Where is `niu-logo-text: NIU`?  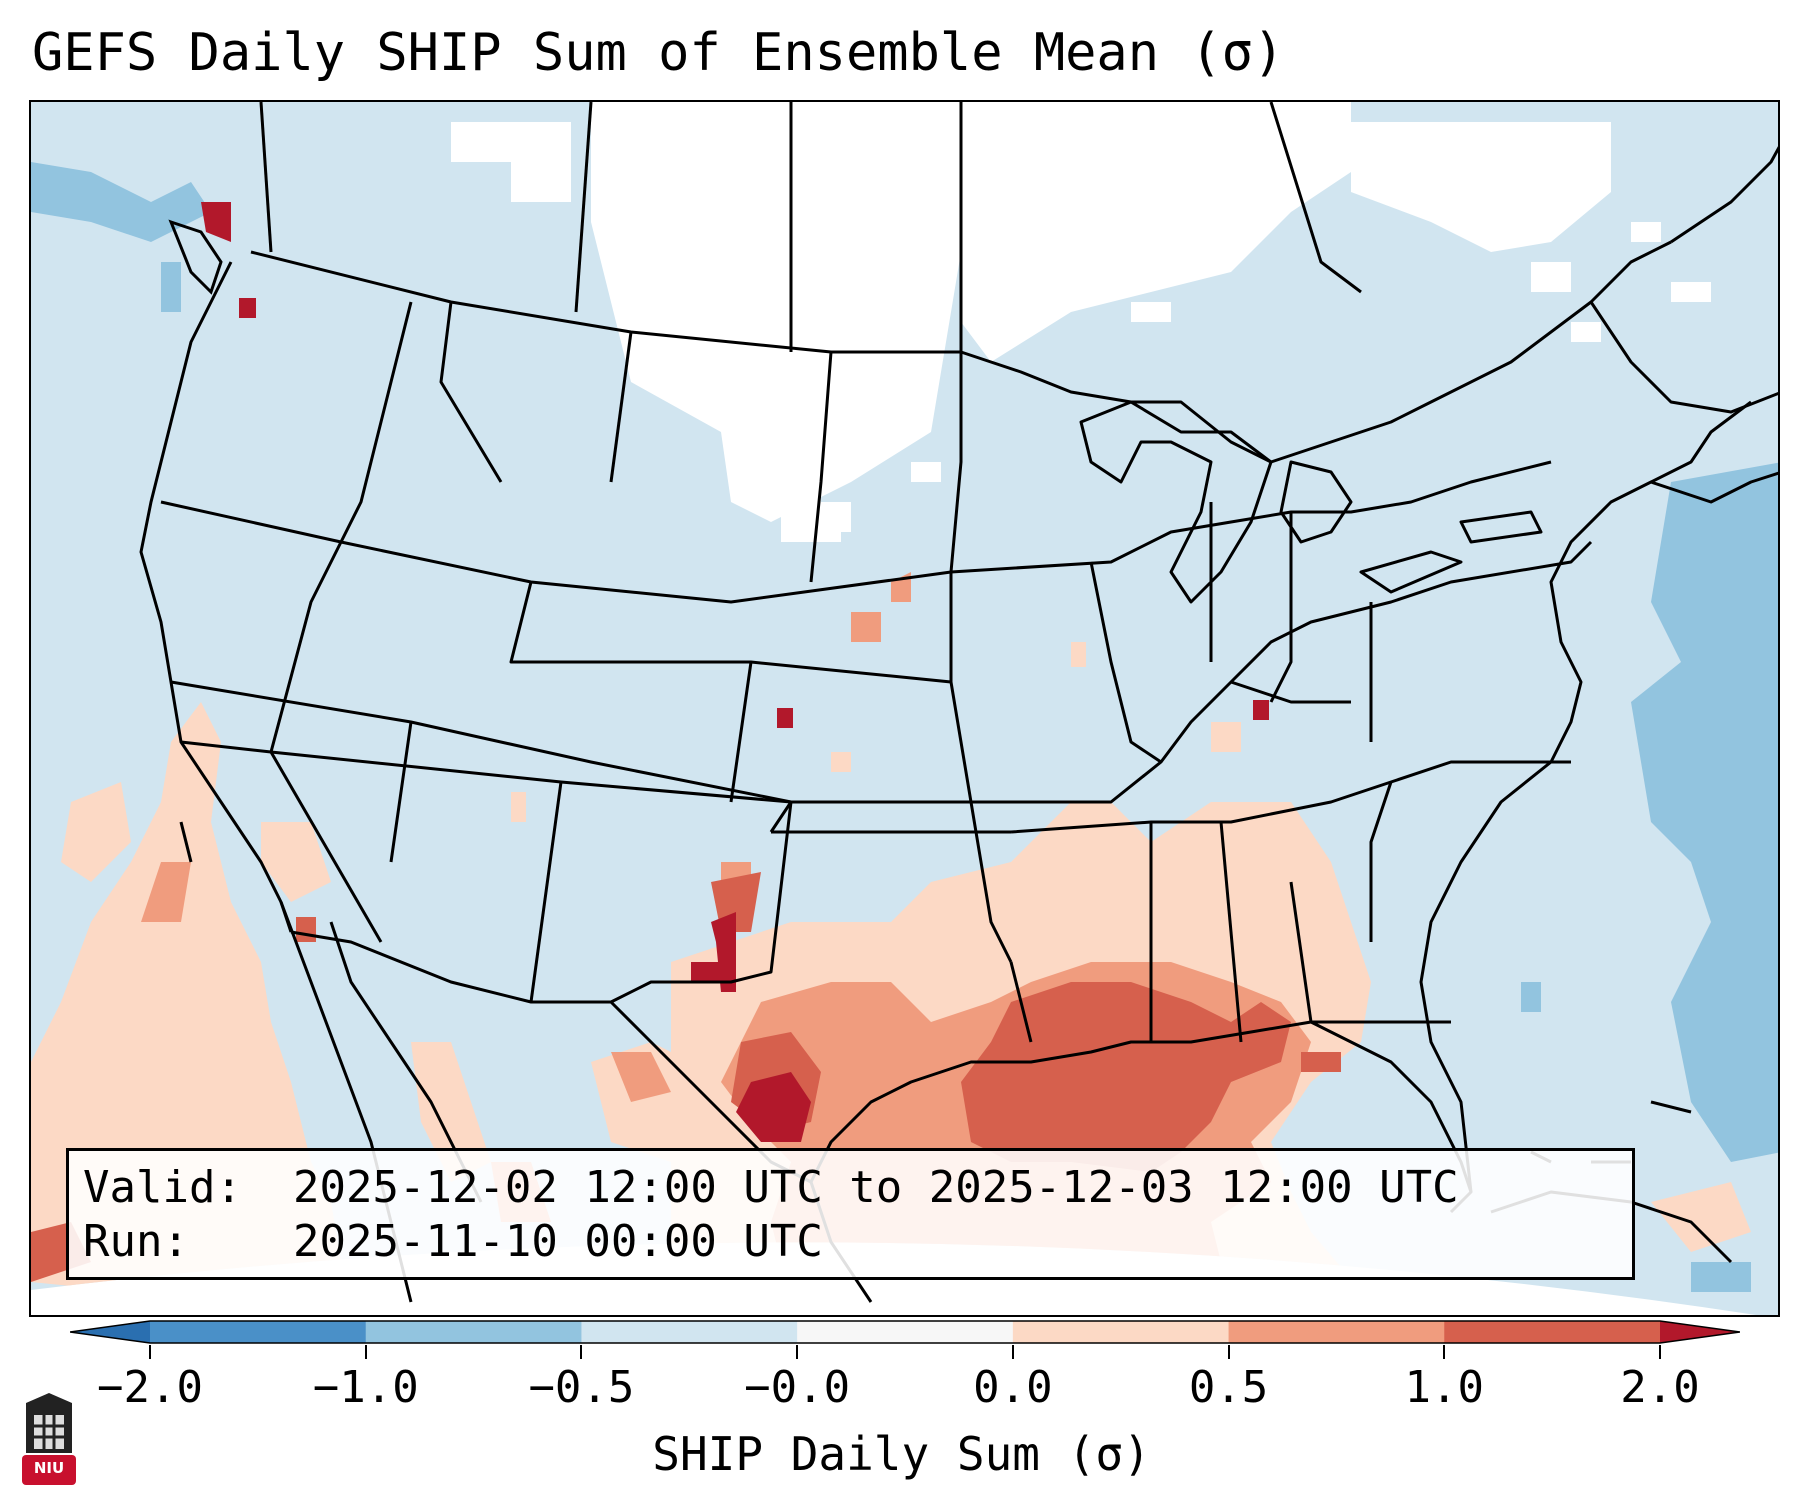 niu-logo-text: NIU is located at coordinates (49, 1468).